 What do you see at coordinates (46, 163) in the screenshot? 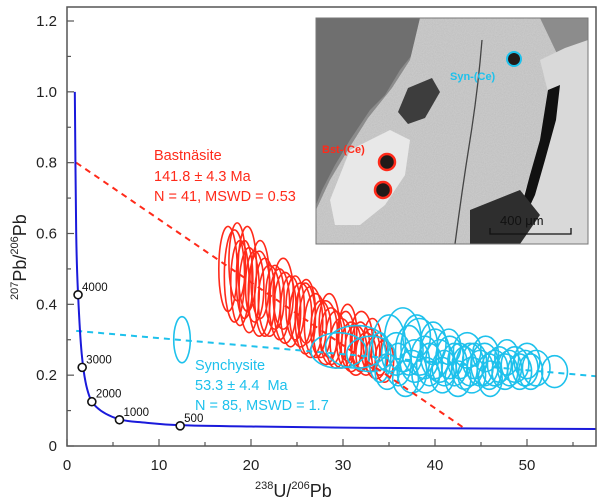
I see `y-tick-label: 0.8` at bounding box center [46, 163].